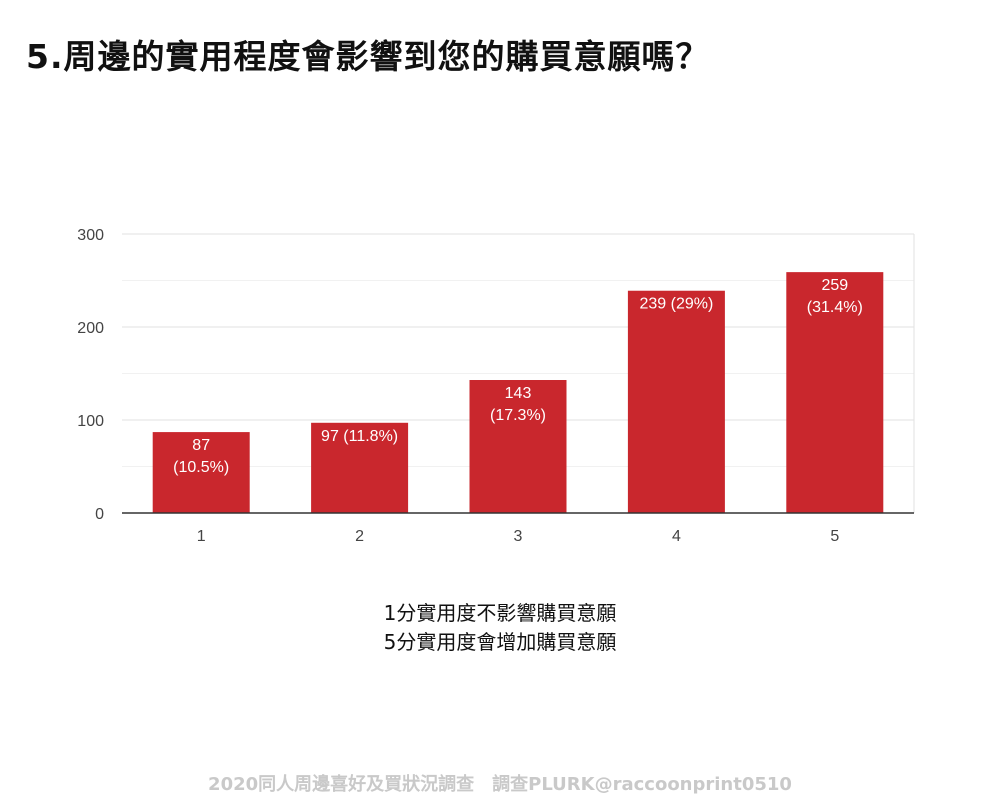 The width and height of the screenshot is (1000, 800). What do you see at coordinates (676, 304) in the screenshot?
I see `bar-data-label: 239 (29%)` at bounding box center [676, 304].